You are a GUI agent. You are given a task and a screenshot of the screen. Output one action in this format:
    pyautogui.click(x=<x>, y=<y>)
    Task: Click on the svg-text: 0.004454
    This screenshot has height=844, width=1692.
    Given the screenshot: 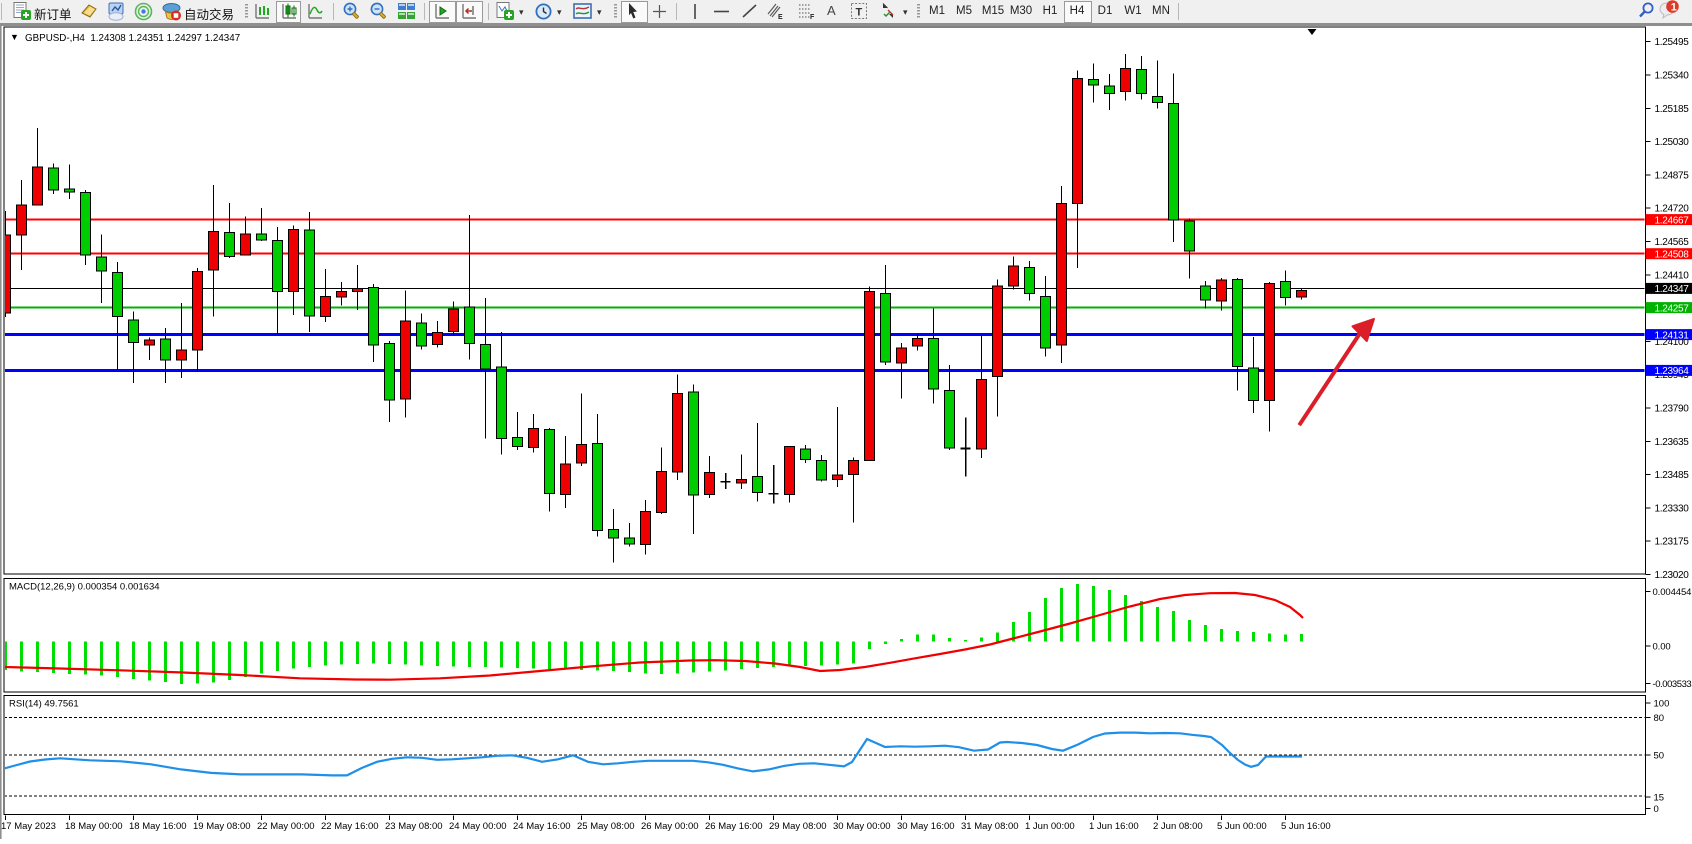 What is the action you would take?
    pyautogui.click(x=1672, y=592)
    